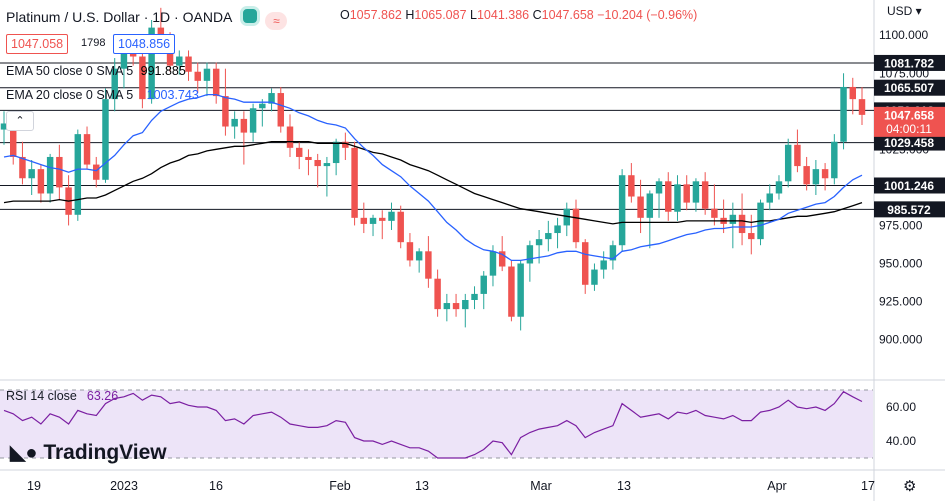 The width and height of the screenshot is (945, 501). I want to click on rsi-legend: RSI 14 close 63.26, so click(62, 396).